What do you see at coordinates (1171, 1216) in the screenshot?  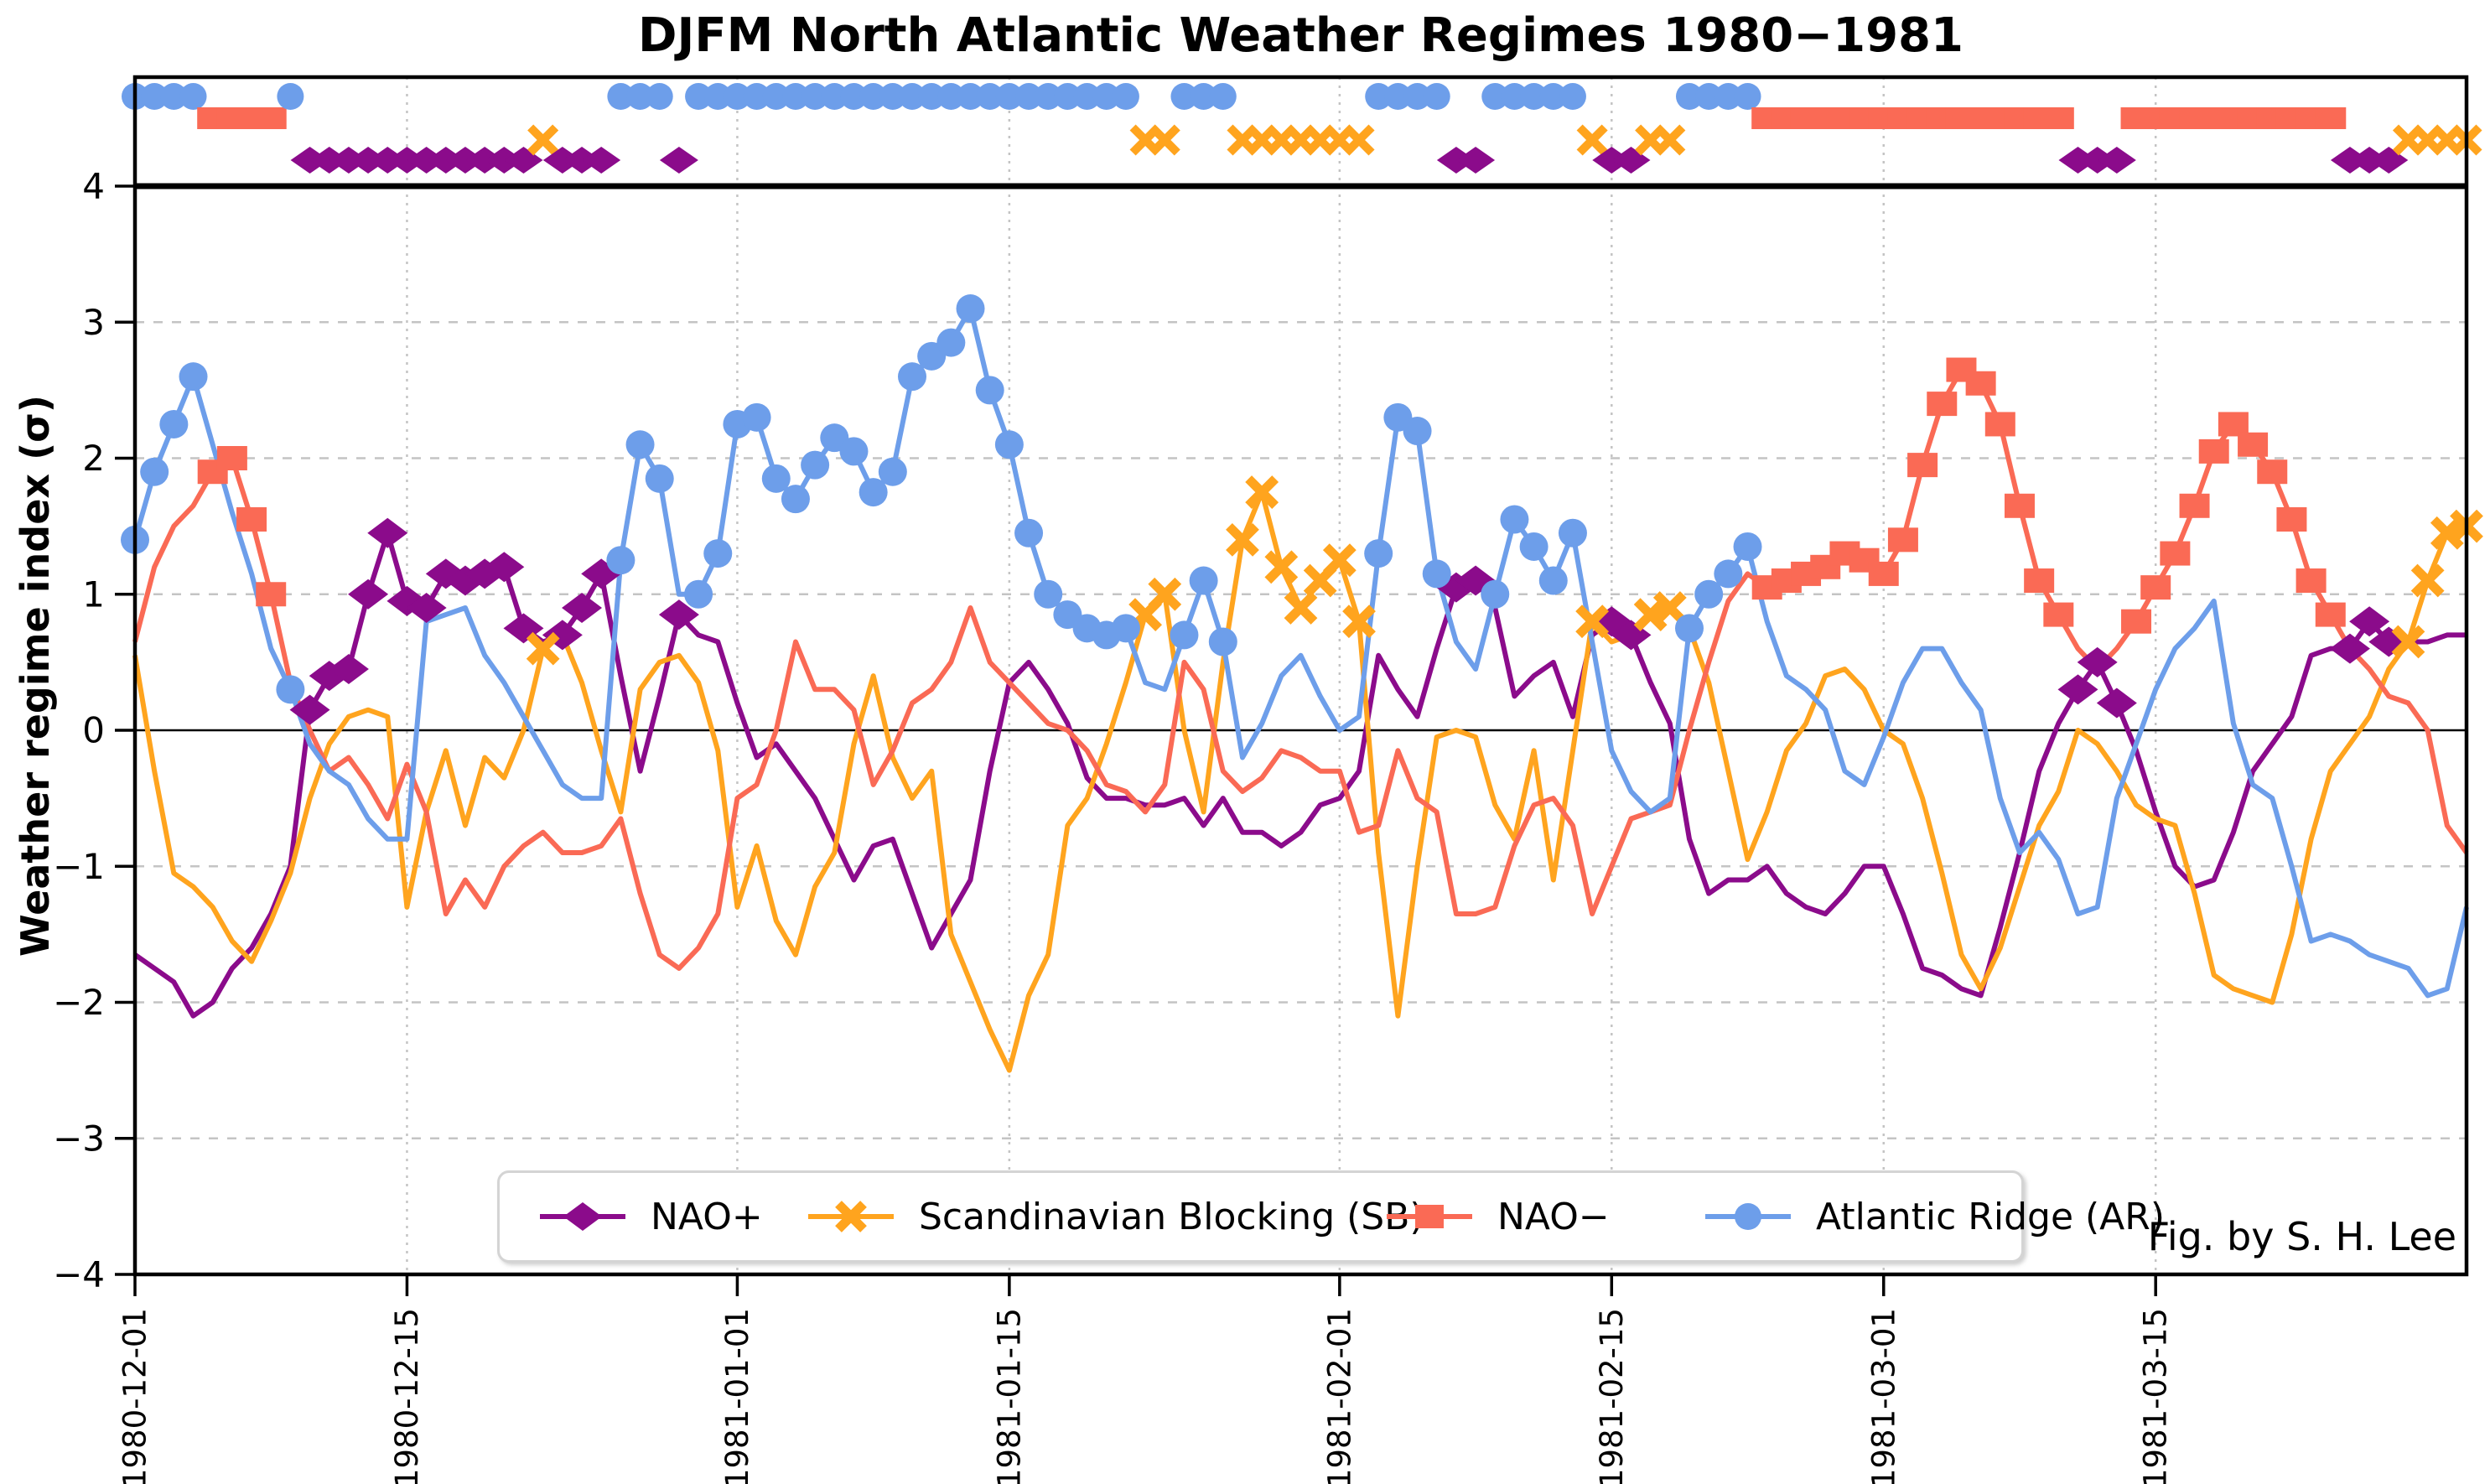 I see `legend-label-scandinavian-blocking: Scandinavian Blocking (SB)` at bounding box center [1171, 1216].